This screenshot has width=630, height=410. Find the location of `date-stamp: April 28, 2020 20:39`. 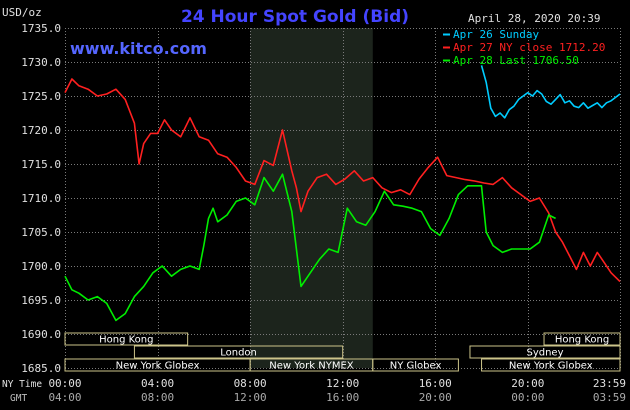

date-stamp: April 28, 2020 20:39 is located at coordinates (534, 18).